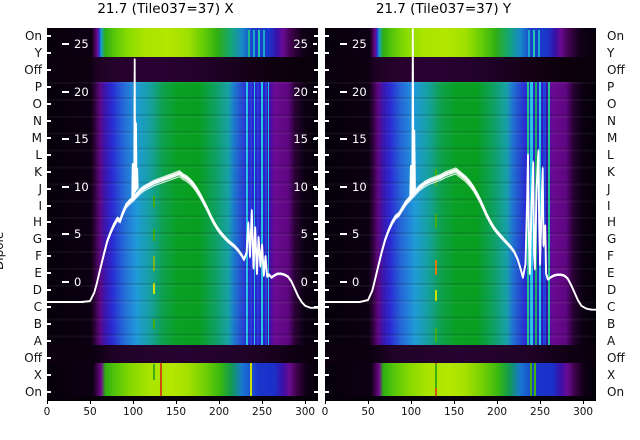 The image size is (640, 440). I want to click on dipole-labels-left: On Y Off P O N M L K J I H G F E D C B A Off X On, so click(21, 220).